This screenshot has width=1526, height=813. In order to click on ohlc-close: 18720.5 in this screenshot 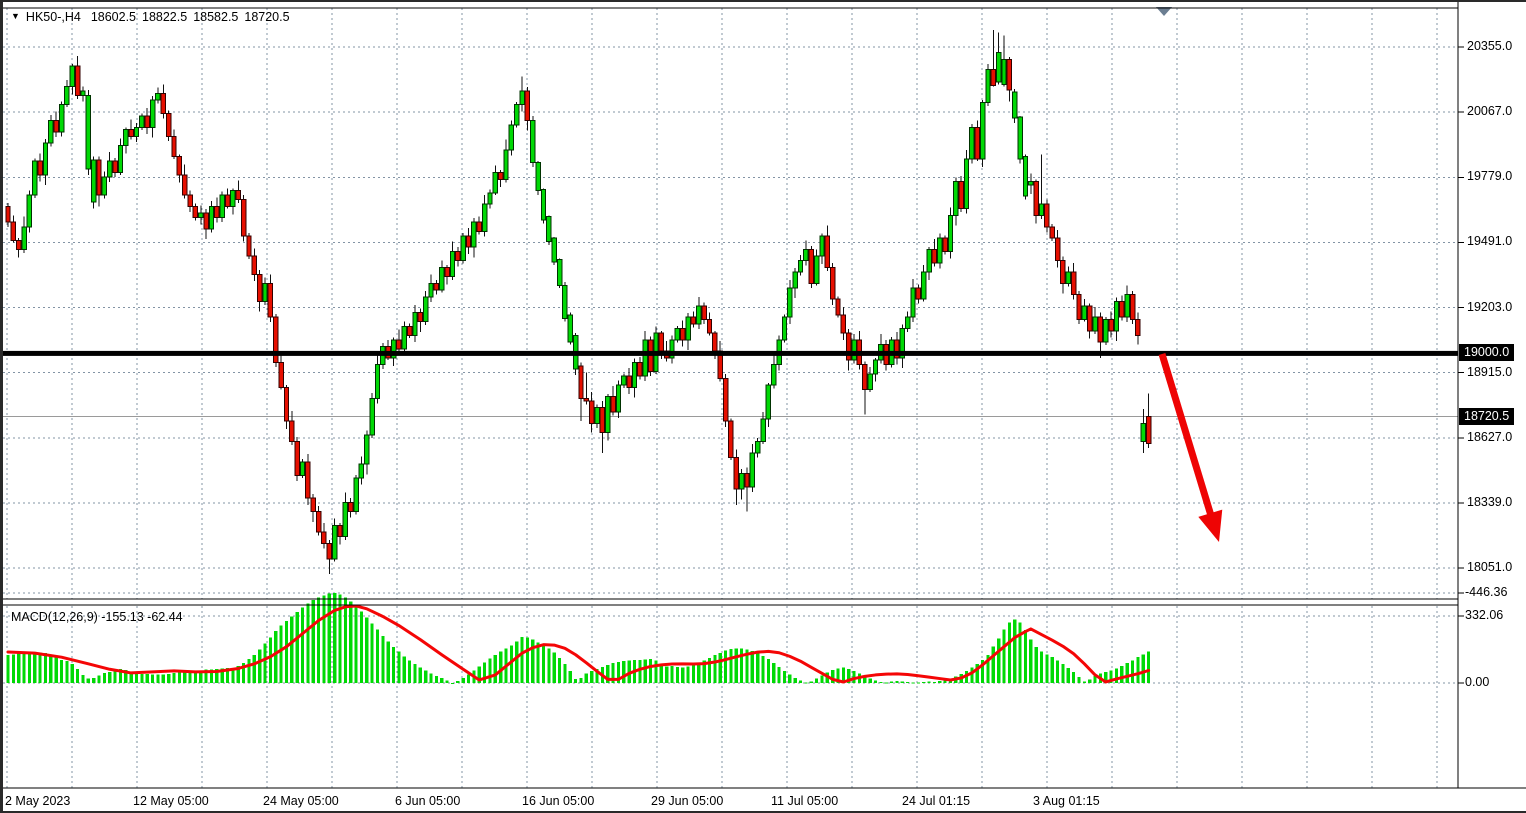, I will do `click(267, 17)`.